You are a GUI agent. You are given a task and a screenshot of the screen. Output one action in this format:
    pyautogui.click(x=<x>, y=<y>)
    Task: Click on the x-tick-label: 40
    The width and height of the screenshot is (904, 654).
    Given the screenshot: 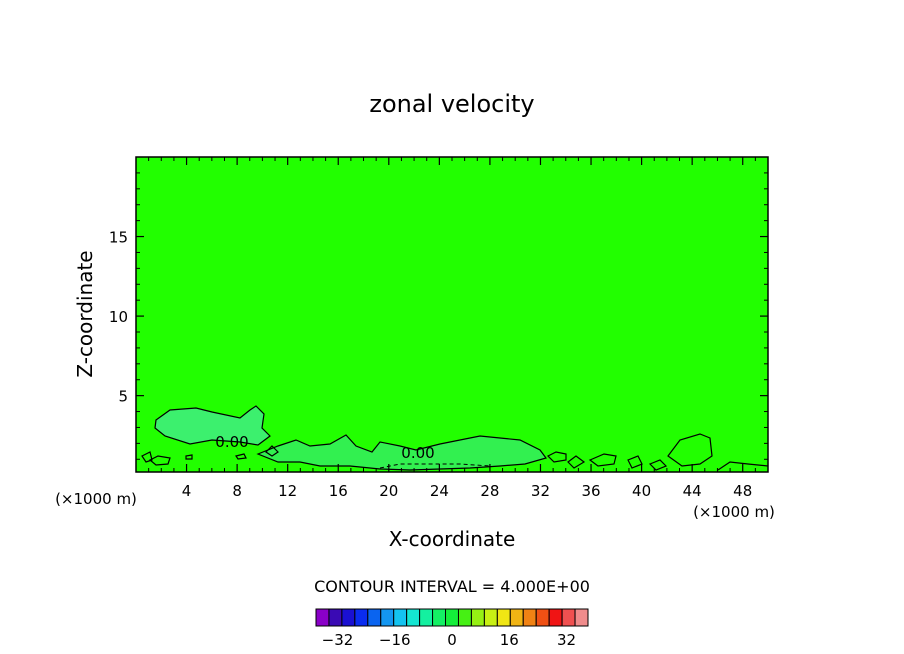 What is the action you would take?
    pyautogui.click(x=641, y=491)
    